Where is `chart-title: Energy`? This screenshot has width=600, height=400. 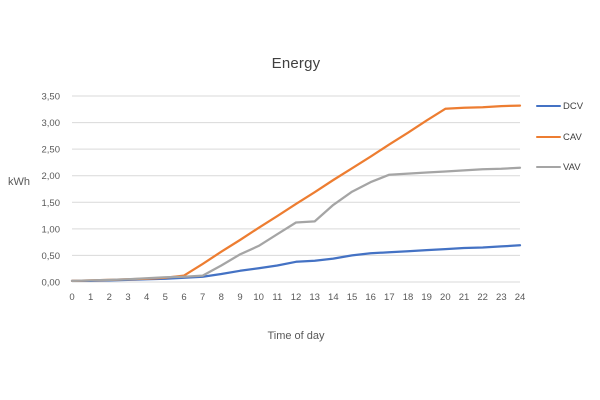 chart-title: Energy is located at coordinates (296, 63).